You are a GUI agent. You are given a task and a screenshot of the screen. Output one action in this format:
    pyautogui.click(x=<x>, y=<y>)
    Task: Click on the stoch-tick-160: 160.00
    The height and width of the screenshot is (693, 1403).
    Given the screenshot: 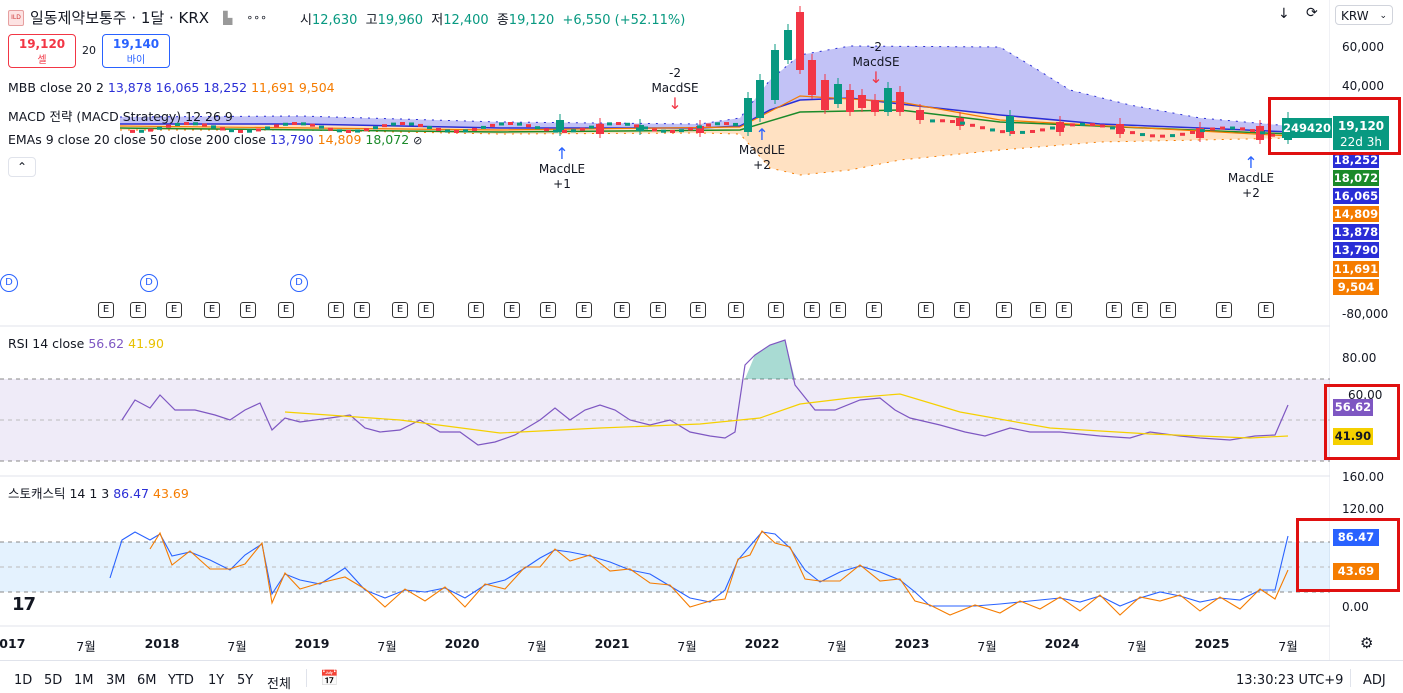 What is the action you would take?
    pyautogui.click(x=1363, y=477)
    